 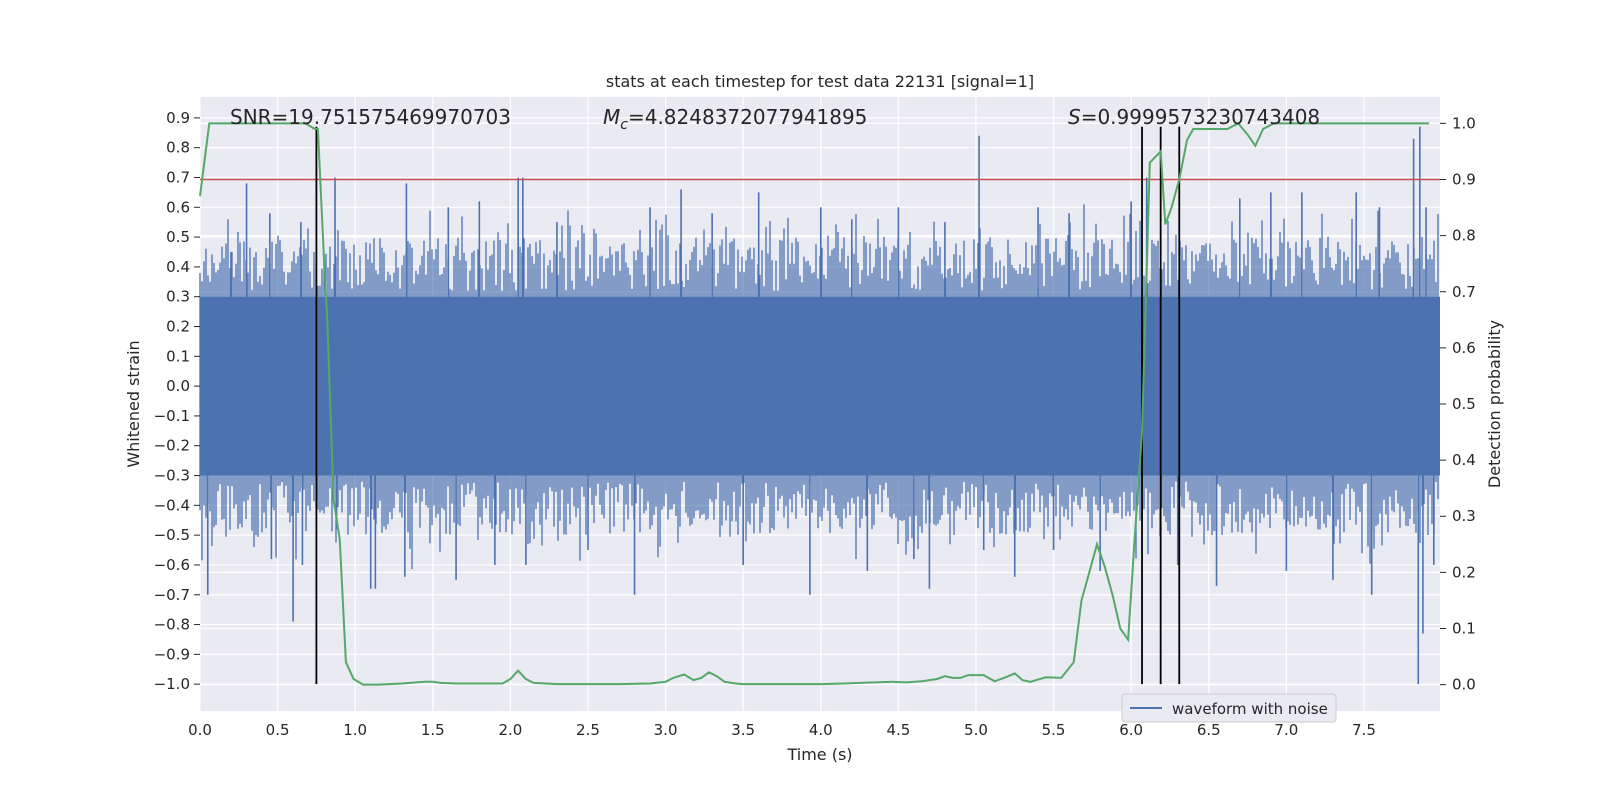 What do you see at coordinates (172, 476) in the screenshot?
I see `y-left-tick-label: −0.3` at bounding box center [172, 476].